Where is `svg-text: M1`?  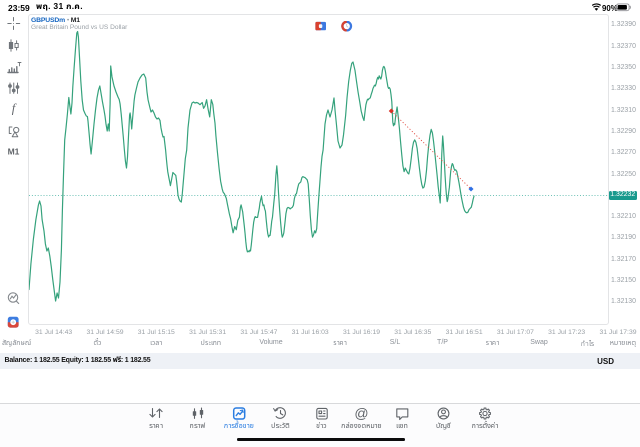
svg-text: M1 is located at coordinates (14, 152).